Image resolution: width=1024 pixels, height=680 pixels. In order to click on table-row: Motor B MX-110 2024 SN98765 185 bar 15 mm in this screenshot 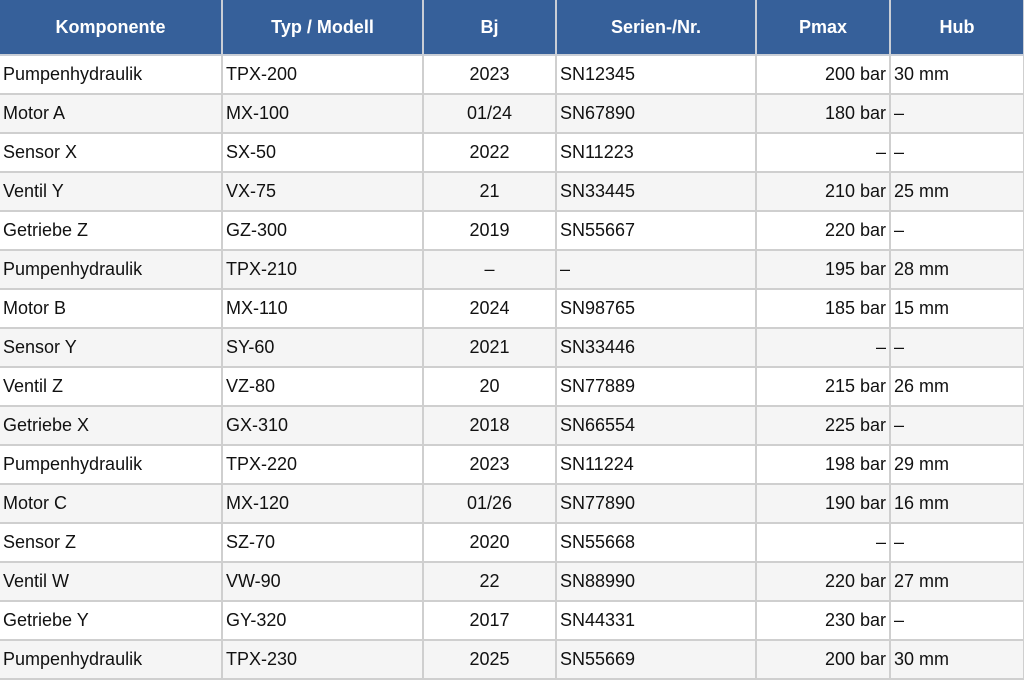, I will do `click(512, 308)`.